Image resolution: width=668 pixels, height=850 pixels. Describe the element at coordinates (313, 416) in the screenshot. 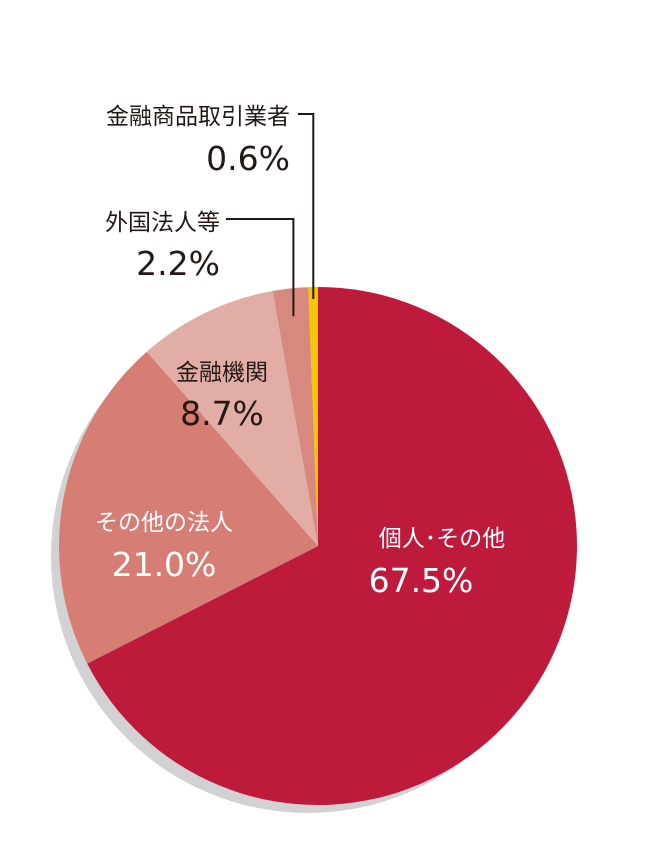

I see `pie-slice-kinyu-shohin` at that location.